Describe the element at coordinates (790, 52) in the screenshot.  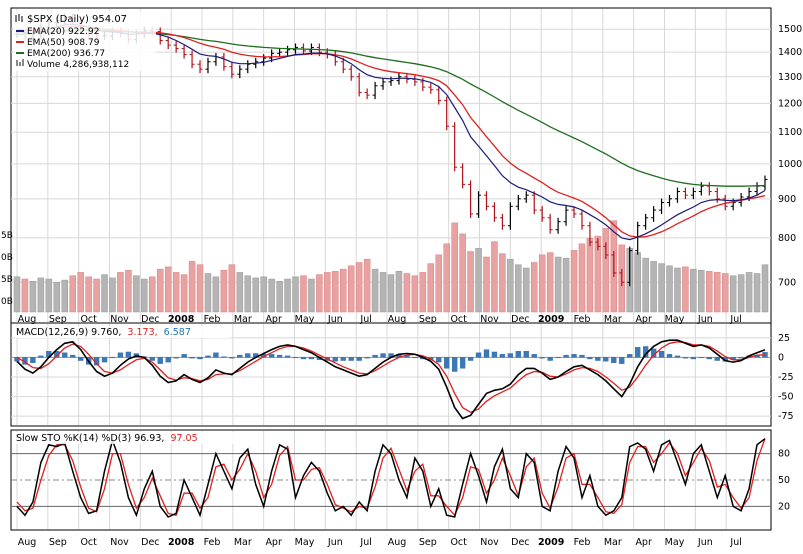
I see `price-y-tick-label: 1400` at that location.